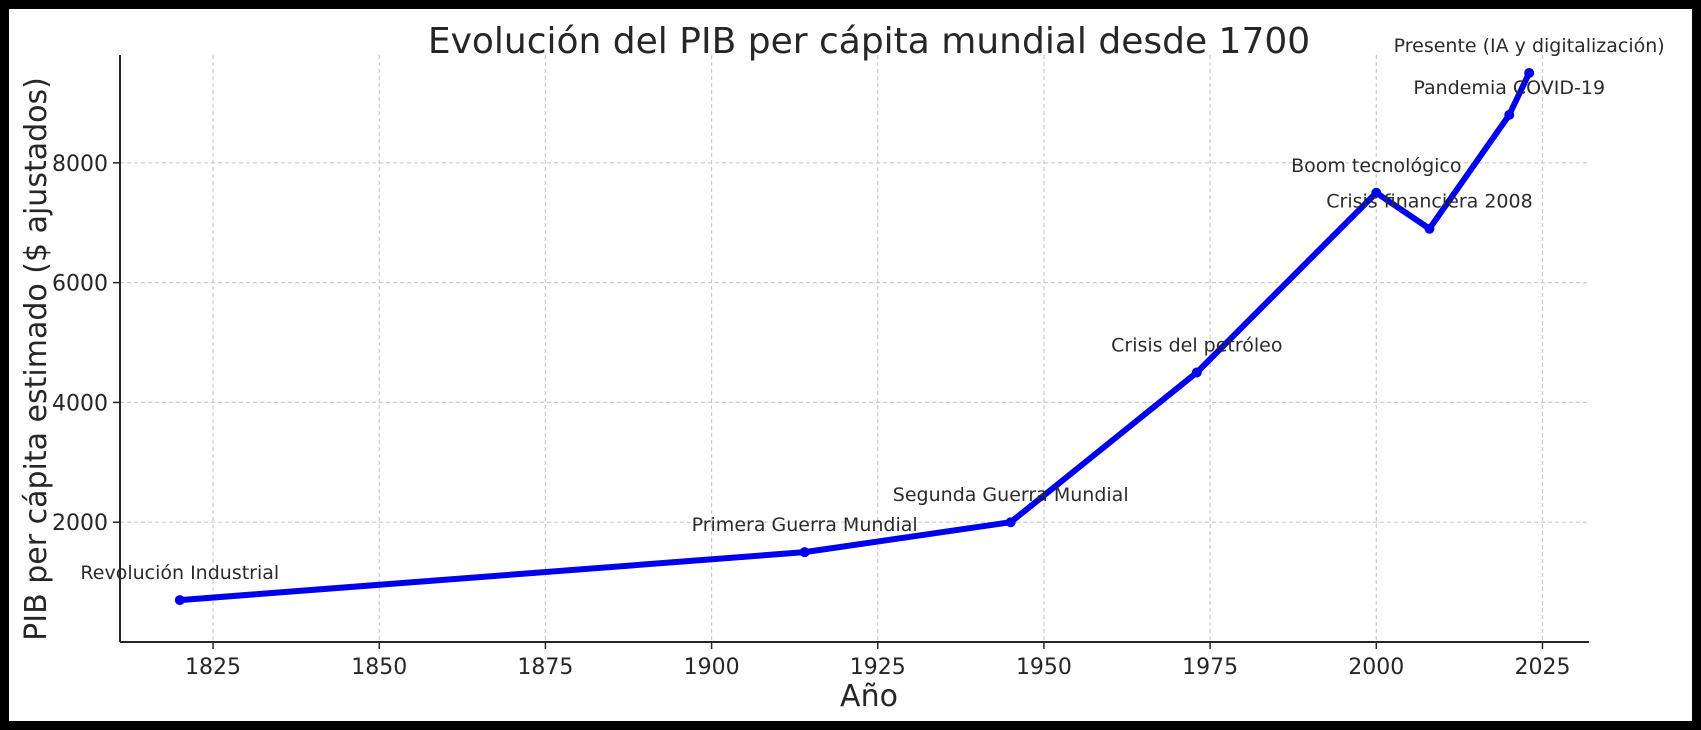  Describe the element at coordinates (1542, 667) in the screenshot. I see `x-tick-label: 2025` at that location.